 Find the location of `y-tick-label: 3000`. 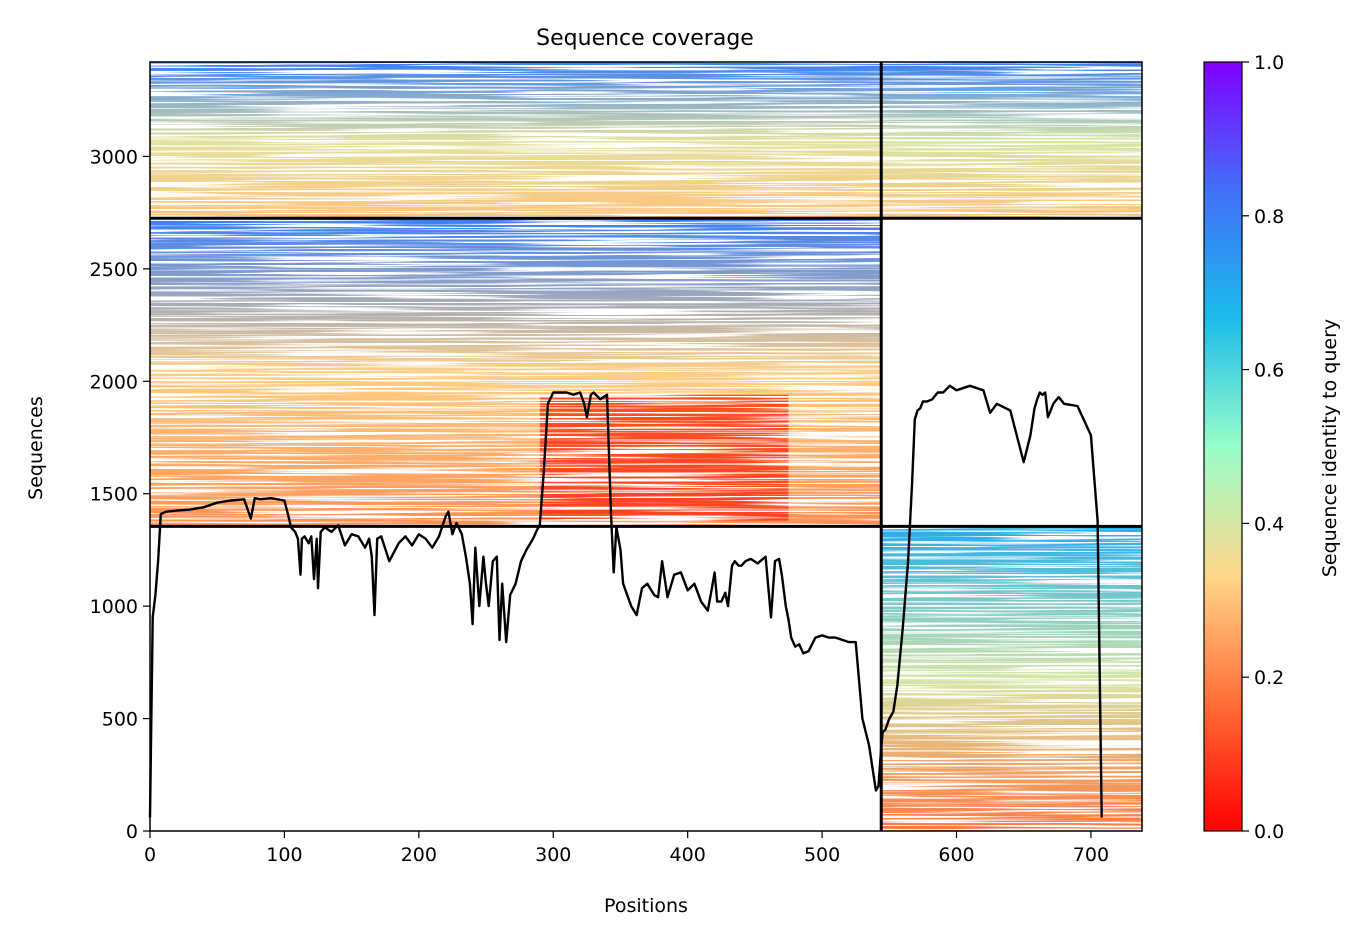

y-tick-label: 3000 is located at coordinates (114, 157).